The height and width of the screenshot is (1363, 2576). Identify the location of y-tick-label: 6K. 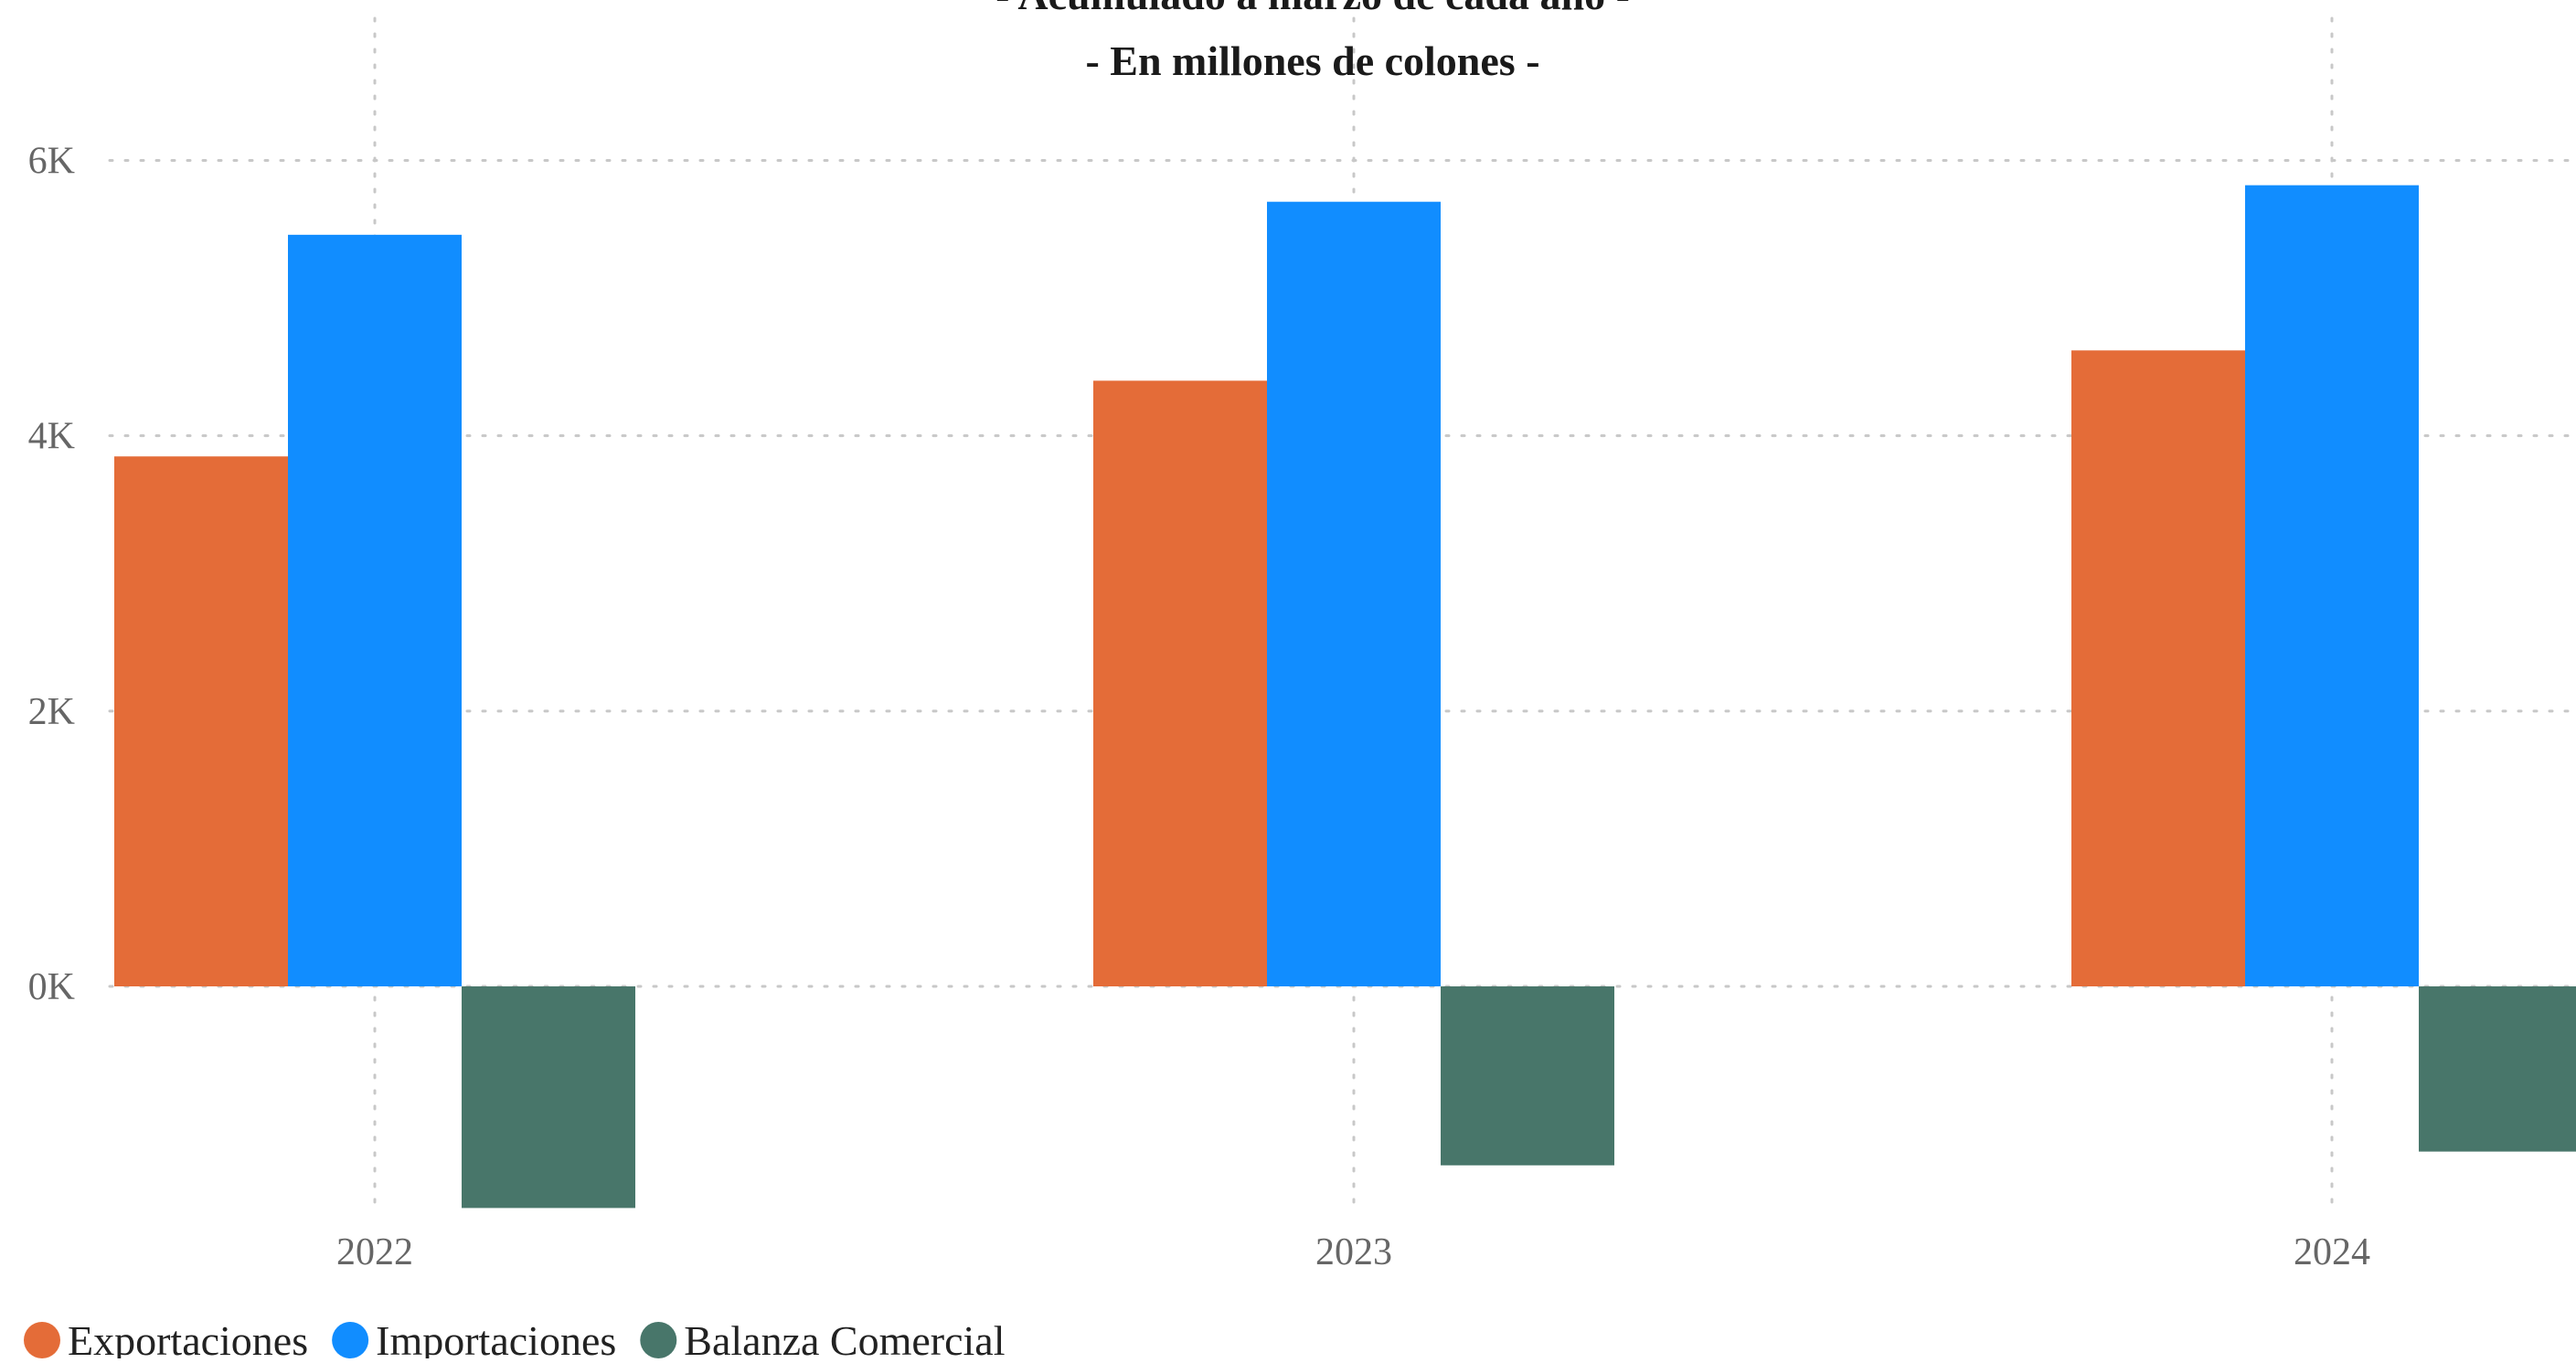
(51, 162).